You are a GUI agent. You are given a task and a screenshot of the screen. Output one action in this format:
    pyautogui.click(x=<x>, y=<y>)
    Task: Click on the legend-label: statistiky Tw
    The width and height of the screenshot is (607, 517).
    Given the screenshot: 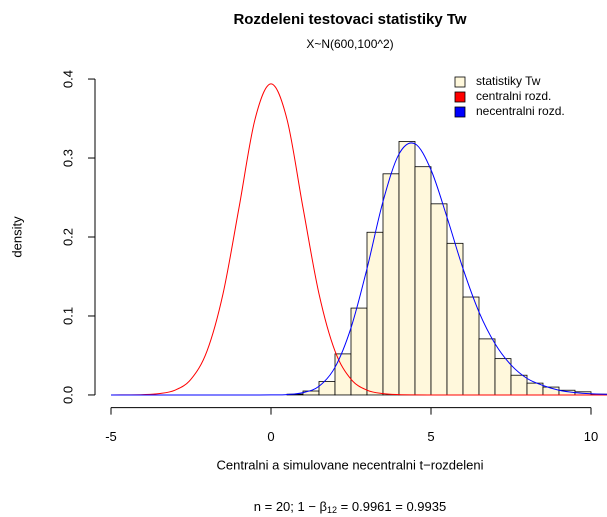 What is the action you would take?
    pyautogui.click(x=508, y=81)
    